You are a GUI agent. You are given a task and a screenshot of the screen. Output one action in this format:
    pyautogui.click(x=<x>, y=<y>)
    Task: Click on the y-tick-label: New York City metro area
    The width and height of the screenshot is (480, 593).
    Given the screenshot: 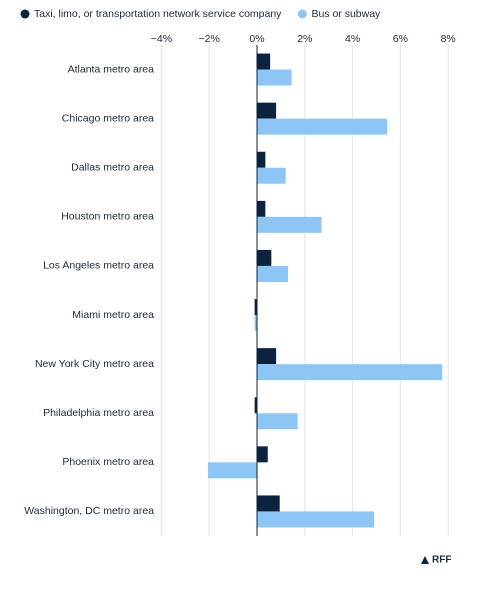 What is the action you would take?
    pyautogui.click(x=94, y=364)
    